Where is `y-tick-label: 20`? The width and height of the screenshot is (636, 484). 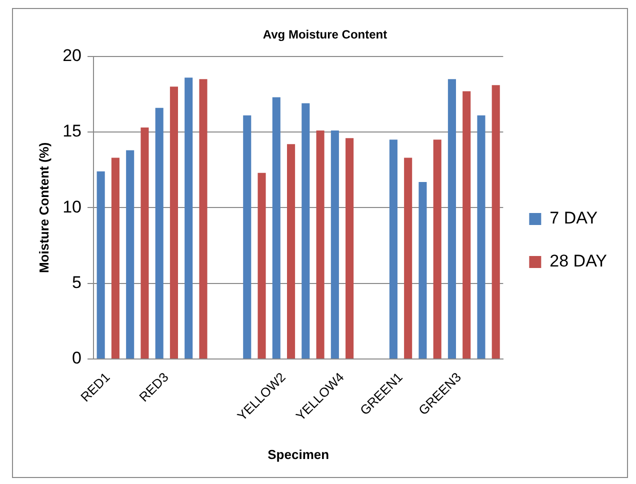
y-tick-label: 20 is located at coordinates (72, 56).